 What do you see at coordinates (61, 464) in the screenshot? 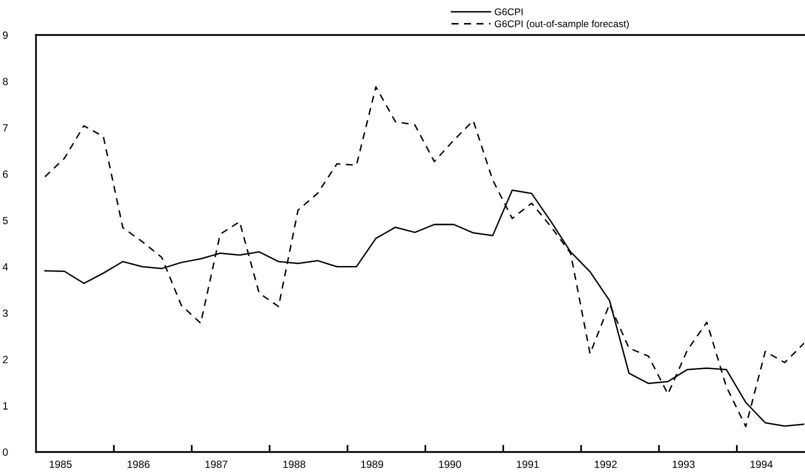
I see `x-tick-label: 1985` at bounding box center [61, 464].